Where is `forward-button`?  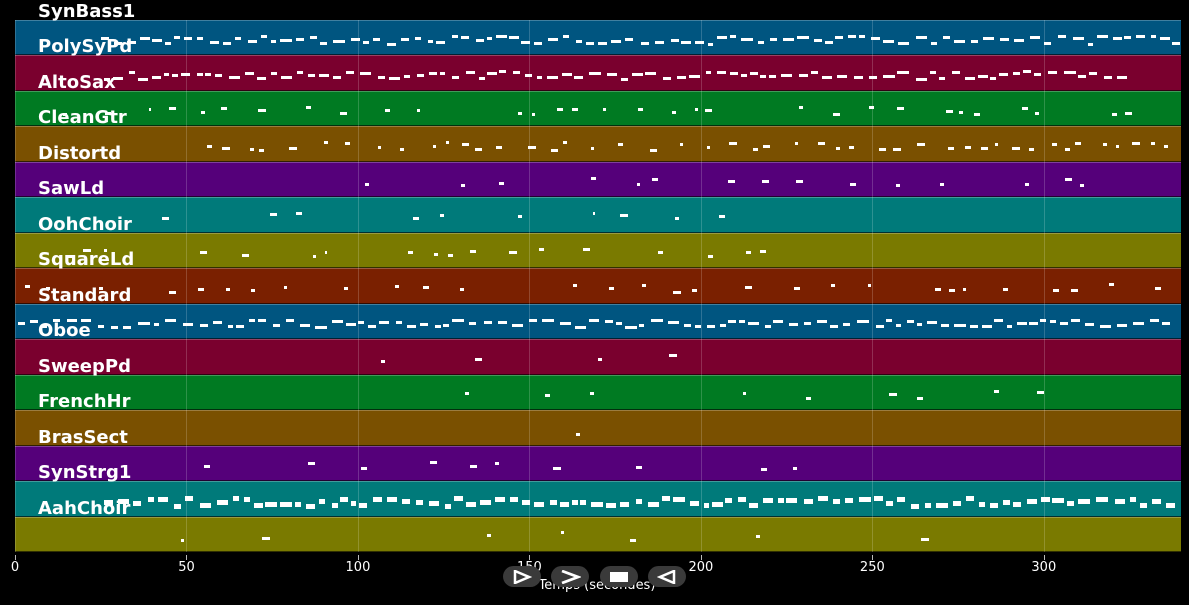
forward-button is located at coordinates (570, 576).